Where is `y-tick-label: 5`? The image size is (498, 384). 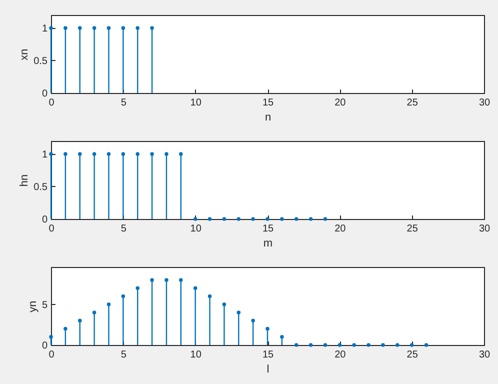 y-tick-label: 5 is located at coordinates (45, 305).